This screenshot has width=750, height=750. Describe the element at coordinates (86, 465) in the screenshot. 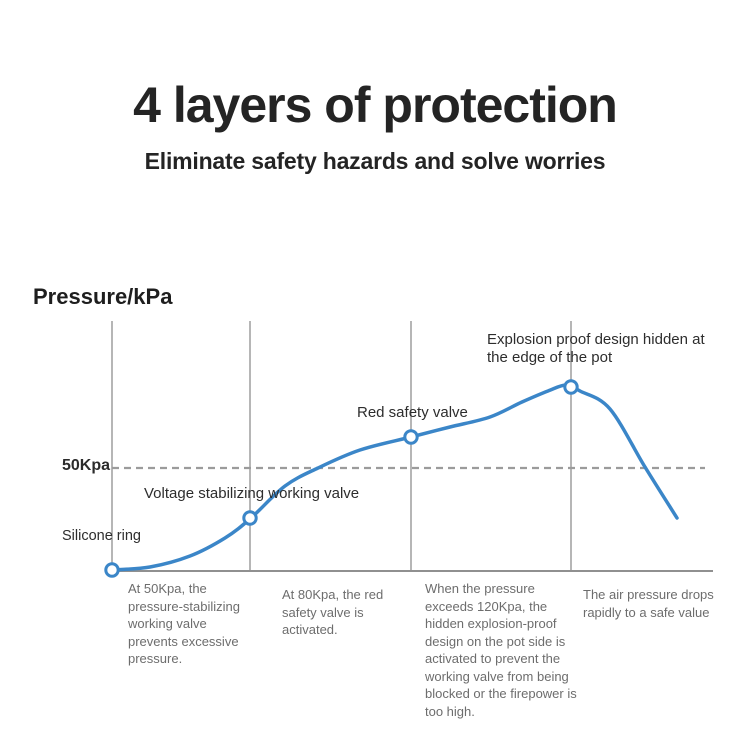

I see `threshold-label-50kpa: 50Kpa` at that location.